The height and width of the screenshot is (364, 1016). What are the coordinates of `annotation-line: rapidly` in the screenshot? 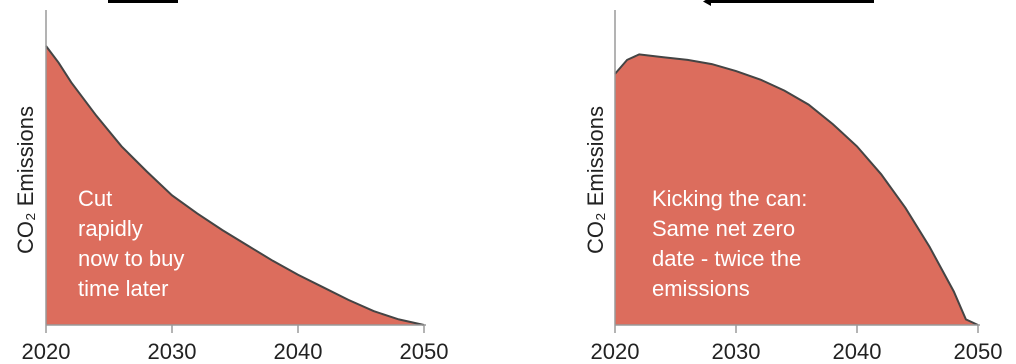 It's located at (110, 228).